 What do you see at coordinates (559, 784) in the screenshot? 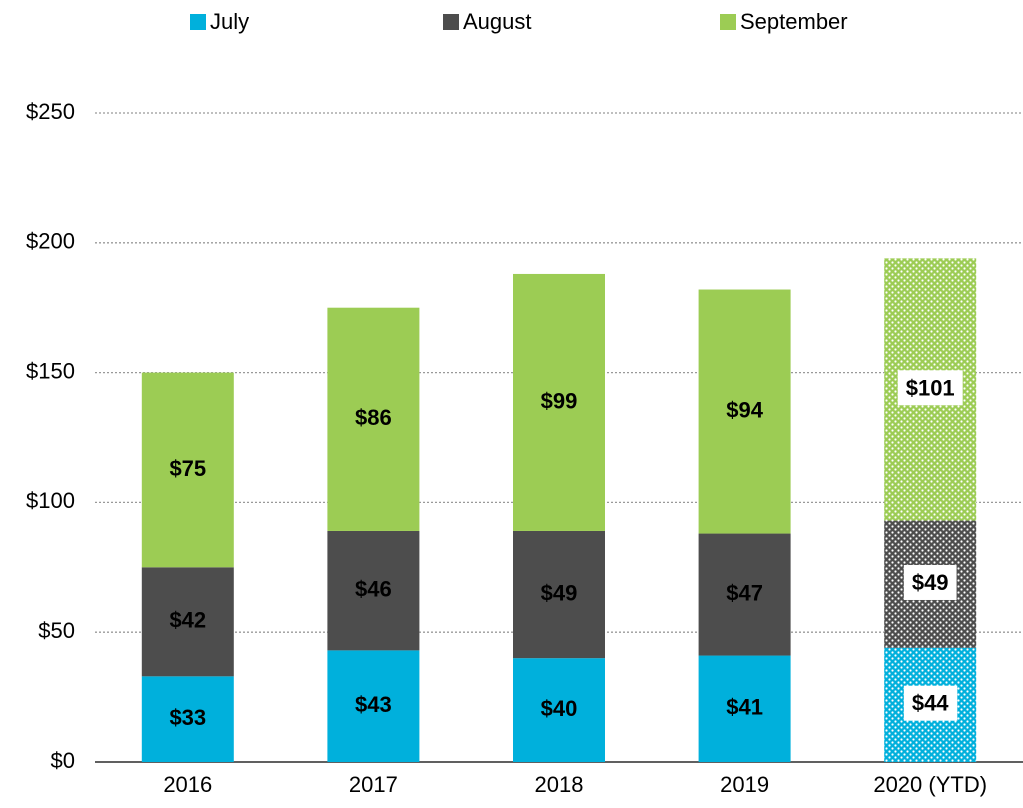
I see `x-tick-label: 2018` at bounding box center [559, 784].